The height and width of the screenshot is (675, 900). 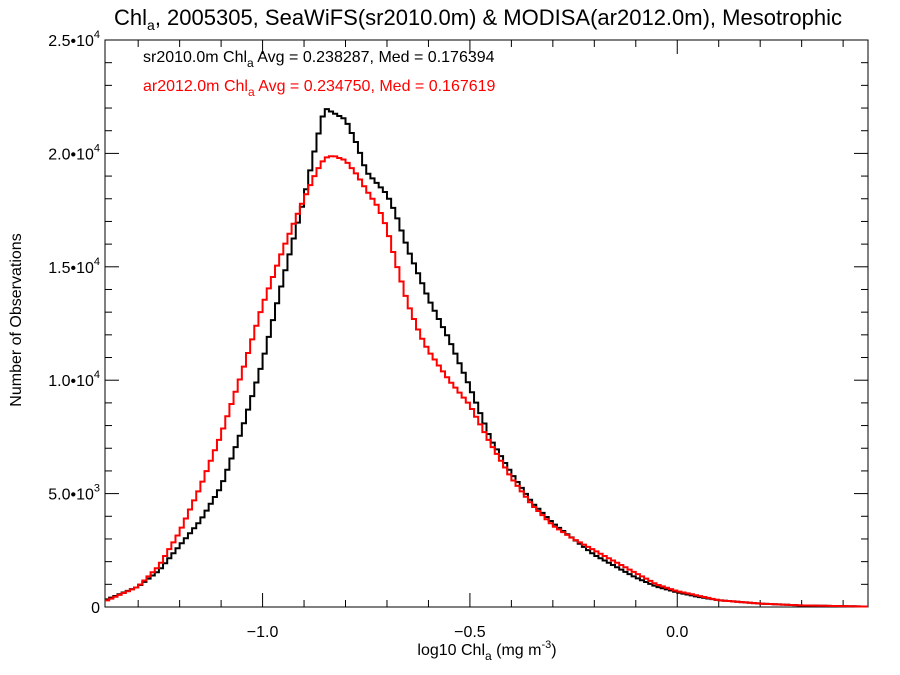 What do you see at coordinates (517, 650) in the screenshot?
I see `x-axis-label-rest: (mg m` at bounding box center [517, 650].